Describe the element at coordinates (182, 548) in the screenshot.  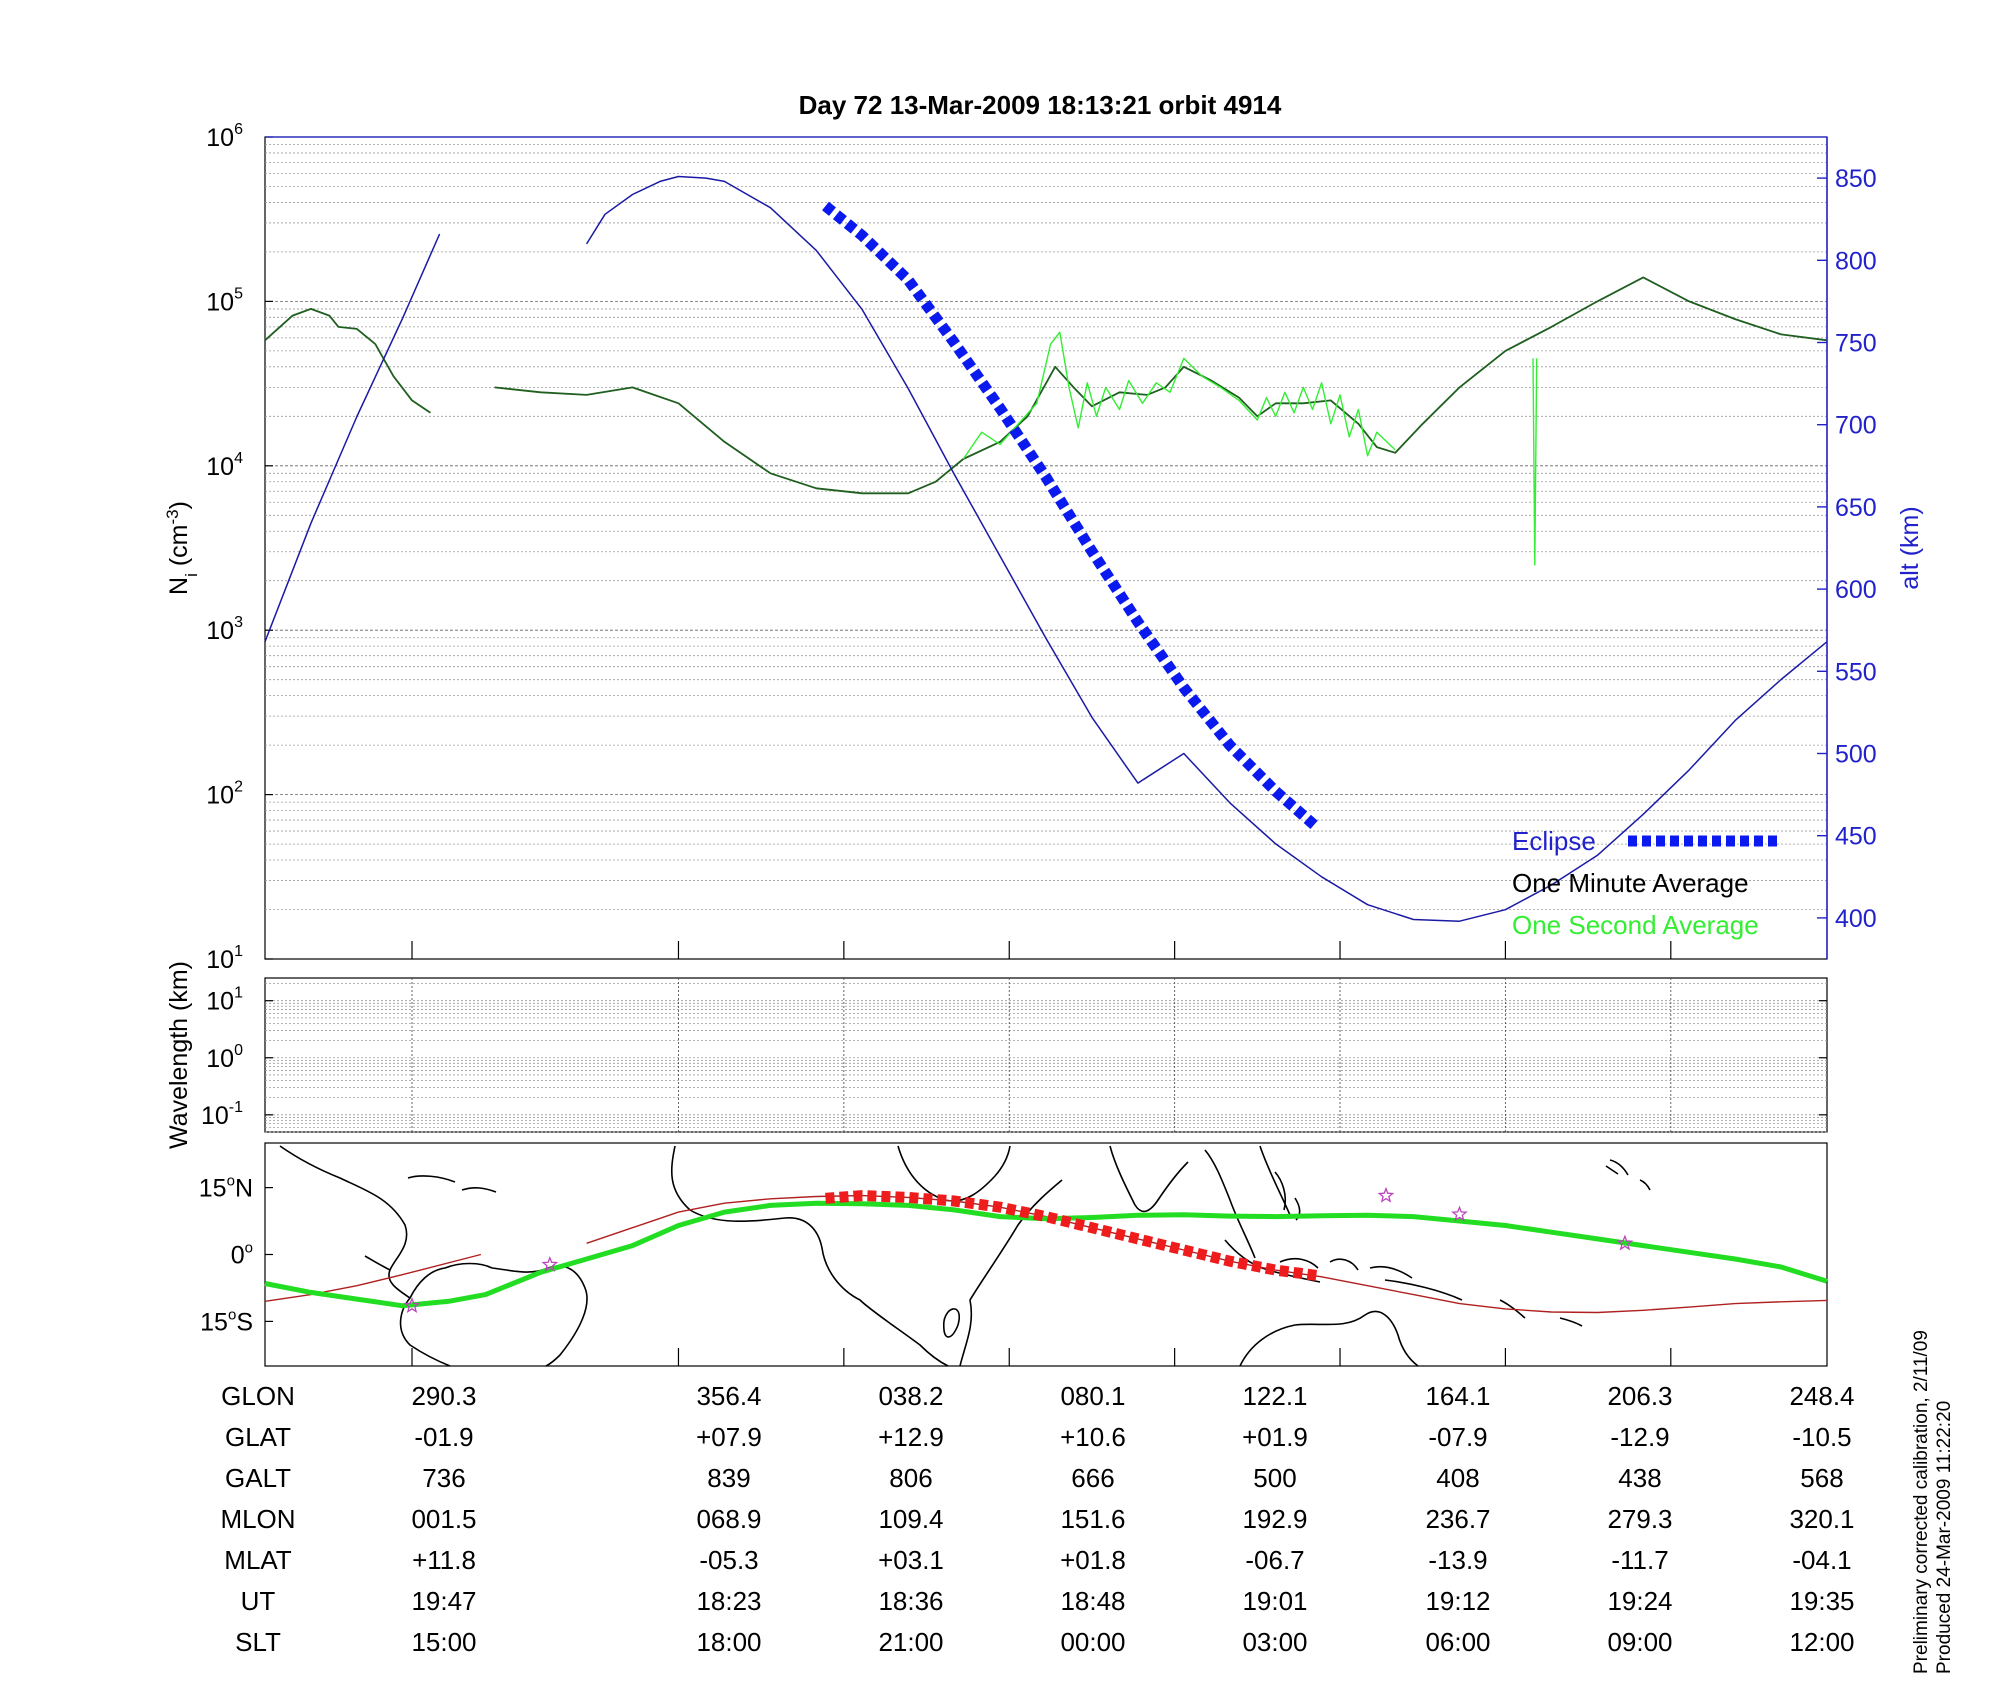
I see `density-y-label: Ni (cm-3)` at that location.